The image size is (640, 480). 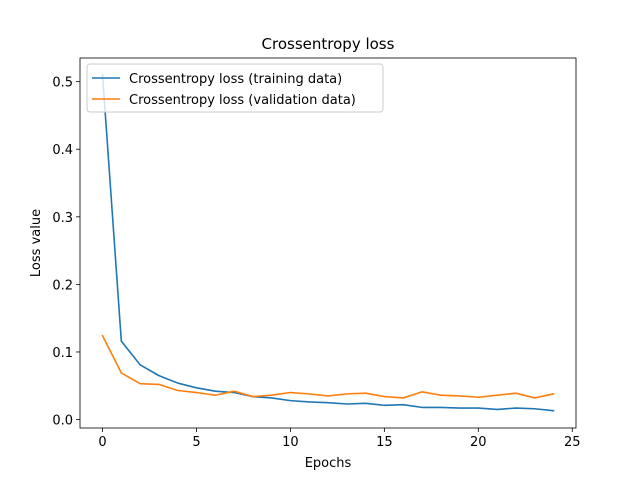 I want to click on legend-box, so click(x=235, y=88).